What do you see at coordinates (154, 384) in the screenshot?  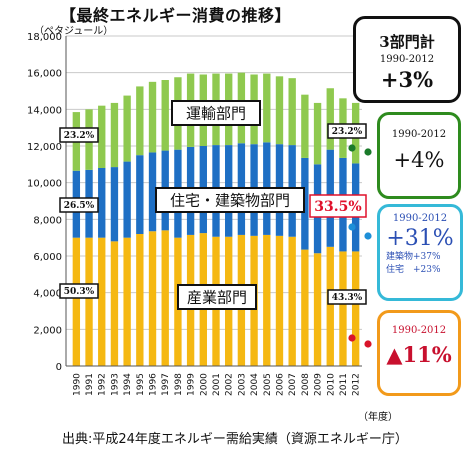 I see `x-tick-label: 1996` at bounding box center [154, 384].